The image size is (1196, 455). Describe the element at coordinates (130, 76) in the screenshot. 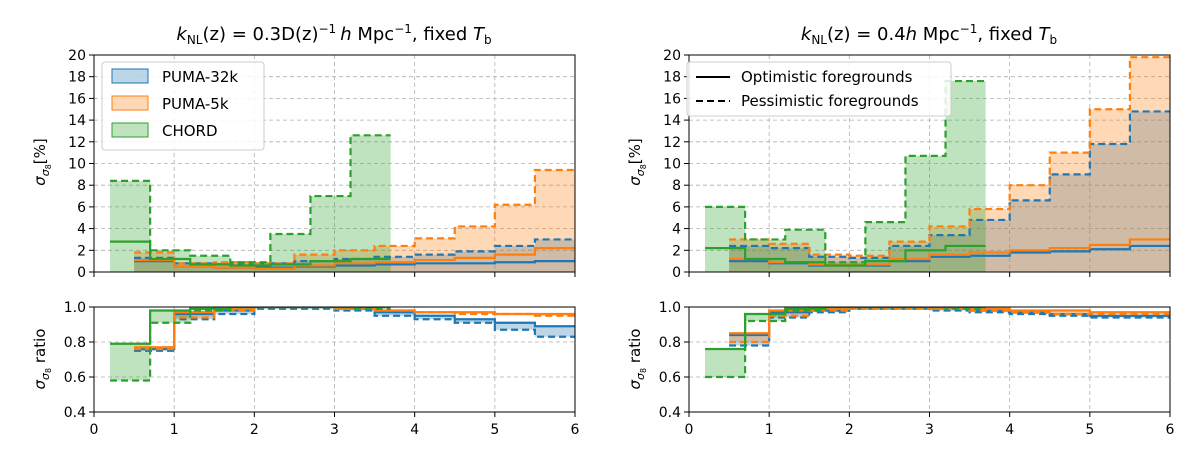

I see `legend-swatch-puma32k` at that location.